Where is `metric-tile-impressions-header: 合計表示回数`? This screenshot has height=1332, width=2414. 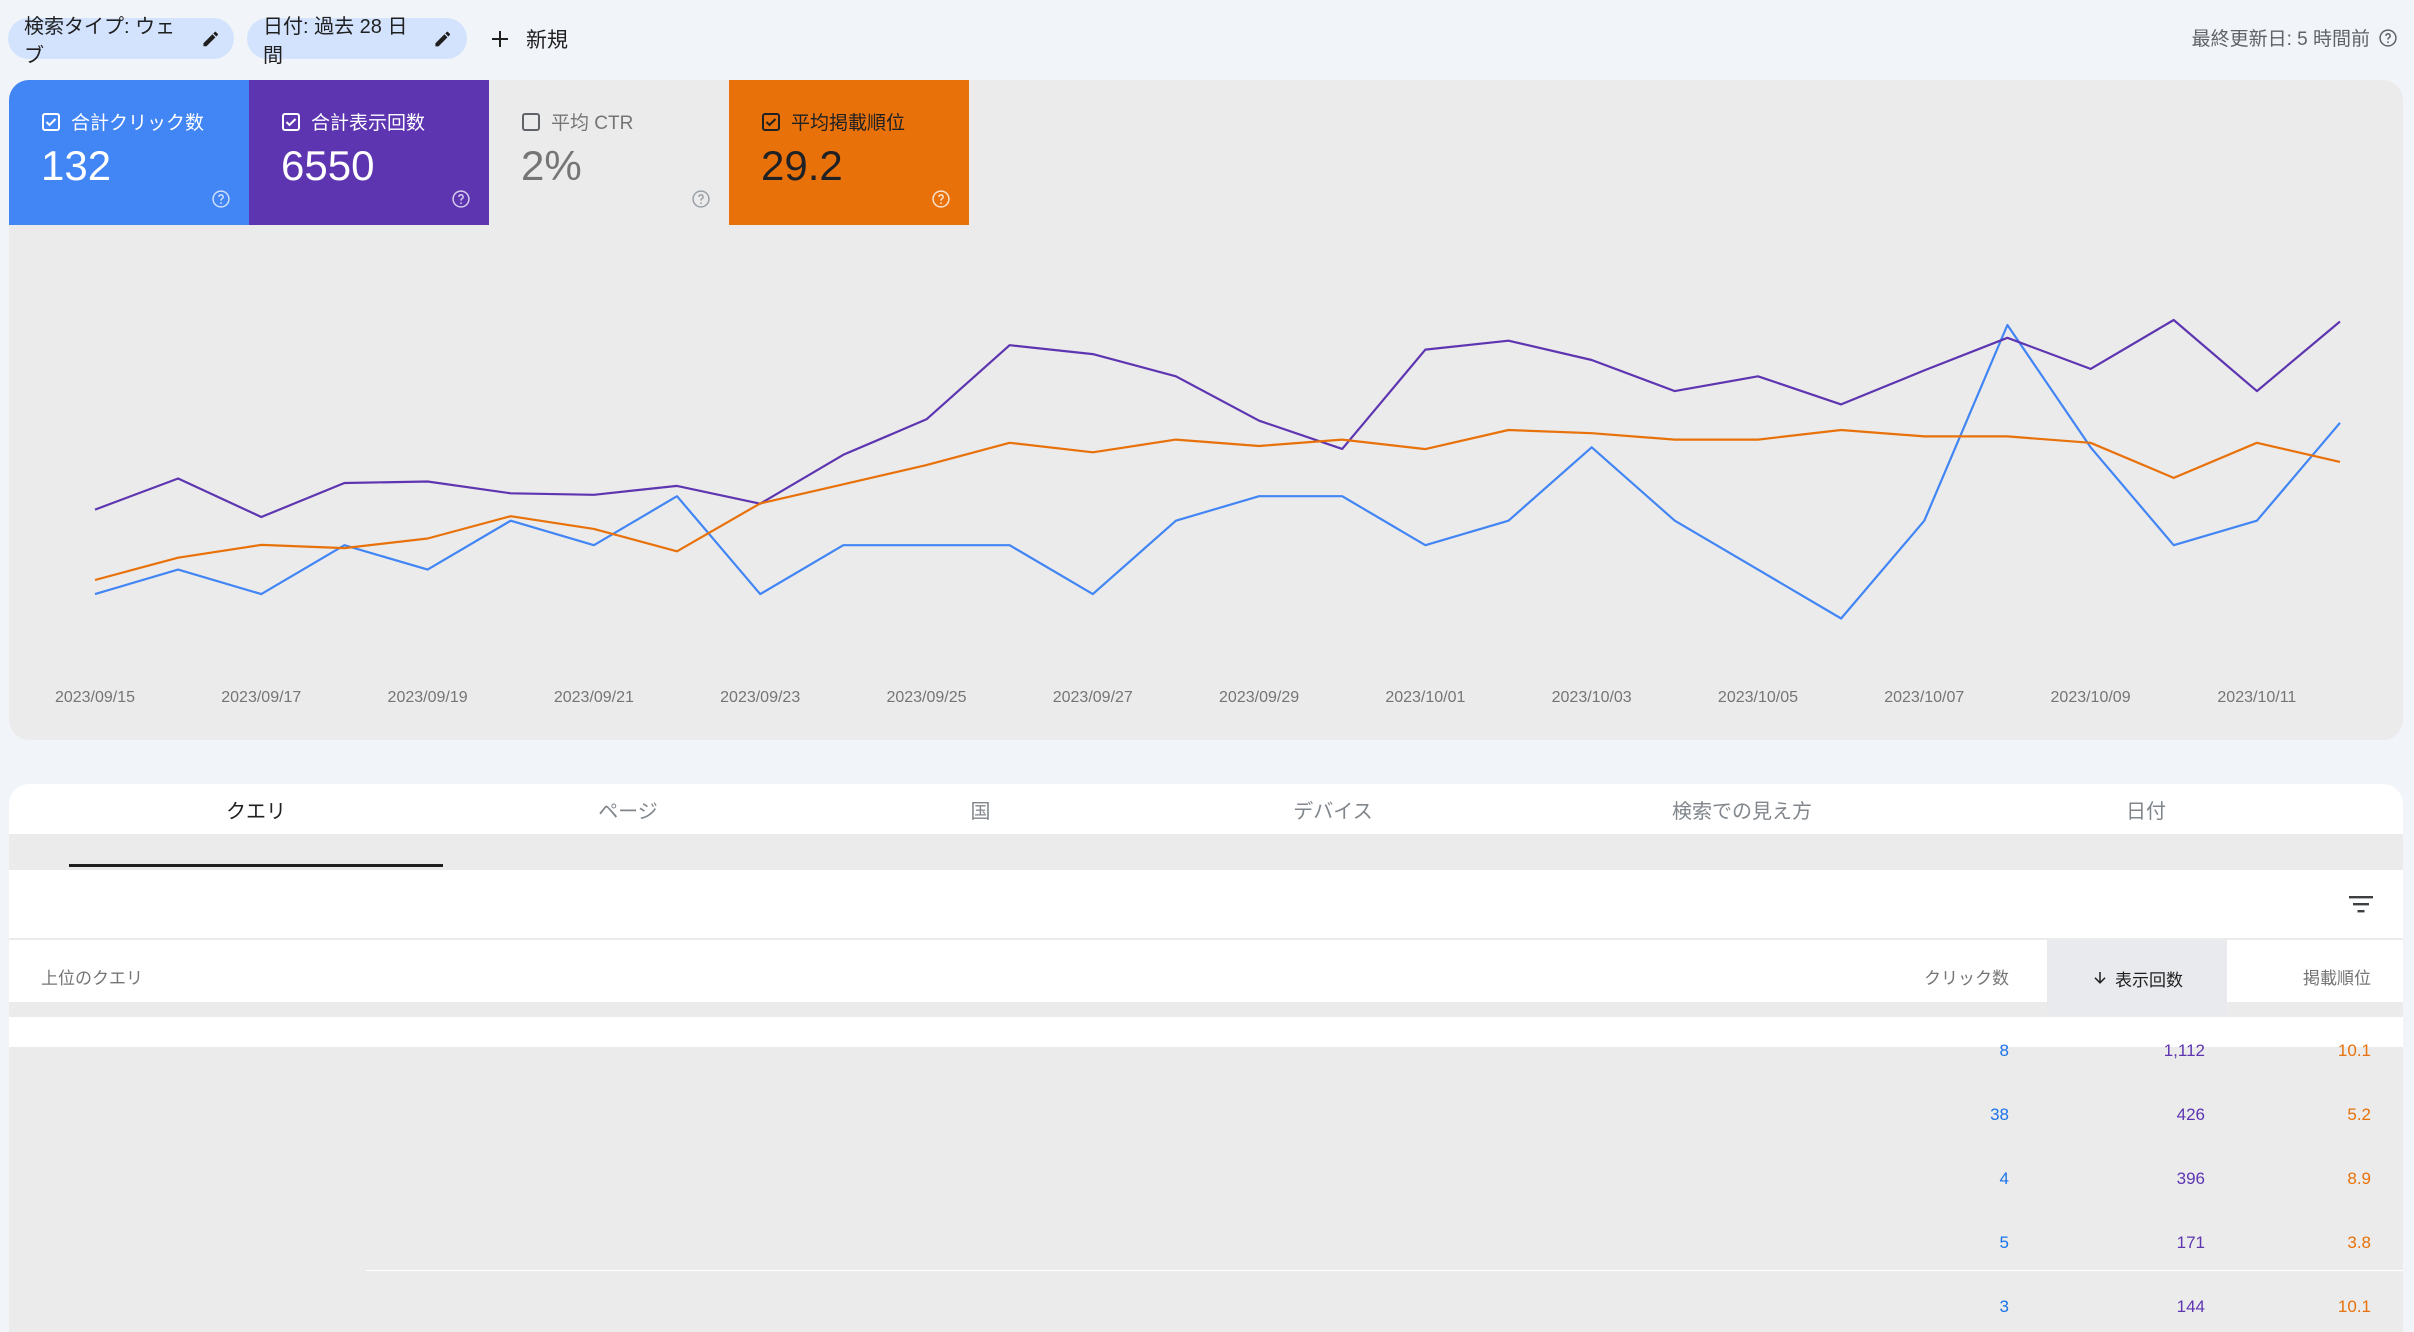
metric-tile-impressions-header: 合計表示回数 is located at coordinates (353, 121).